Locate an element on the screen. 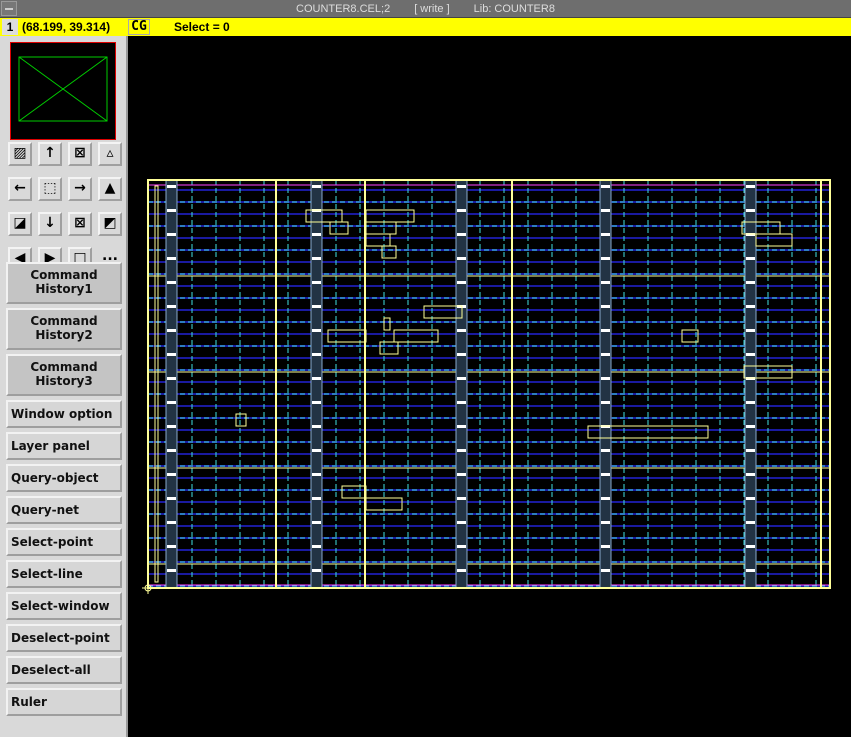 This screenshot has width=851, height=737. command-history-2-button: Command History2 is located at coordinates (64, 329).